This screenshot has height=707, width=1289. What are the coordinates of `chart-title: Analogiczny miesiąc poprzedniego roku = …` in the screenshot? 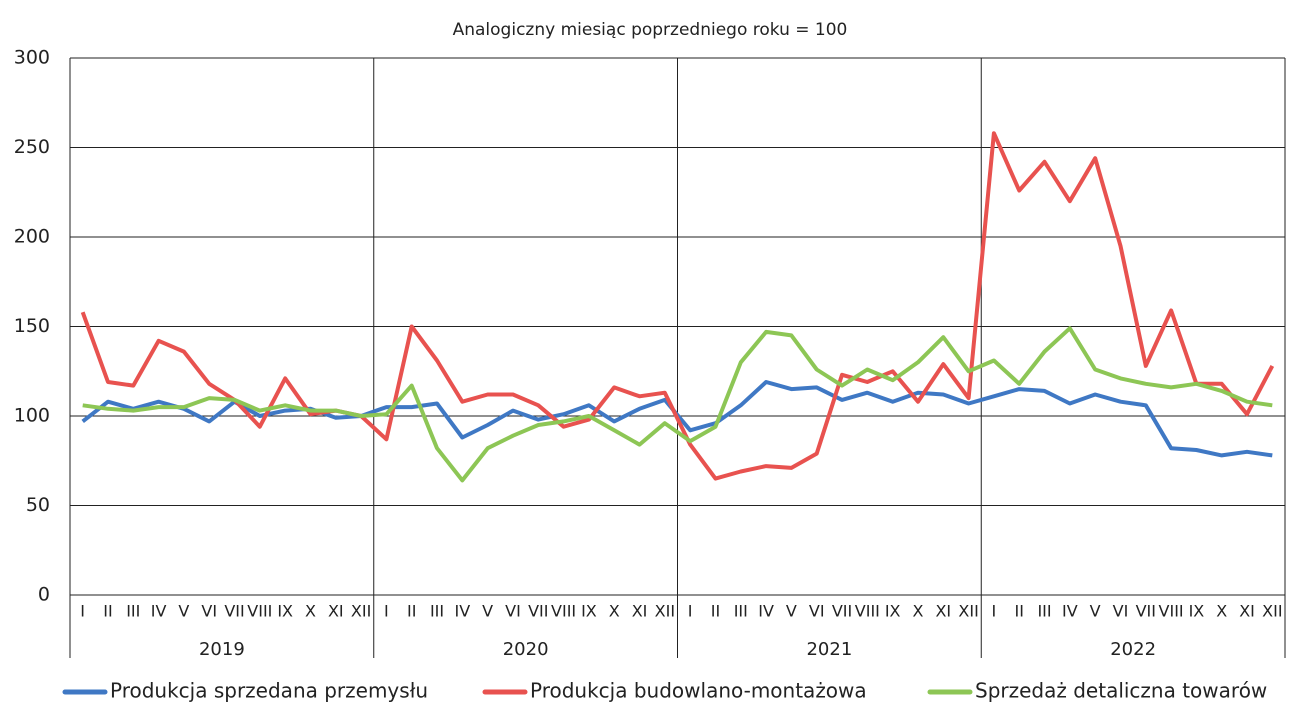 It's located at (650, 30).